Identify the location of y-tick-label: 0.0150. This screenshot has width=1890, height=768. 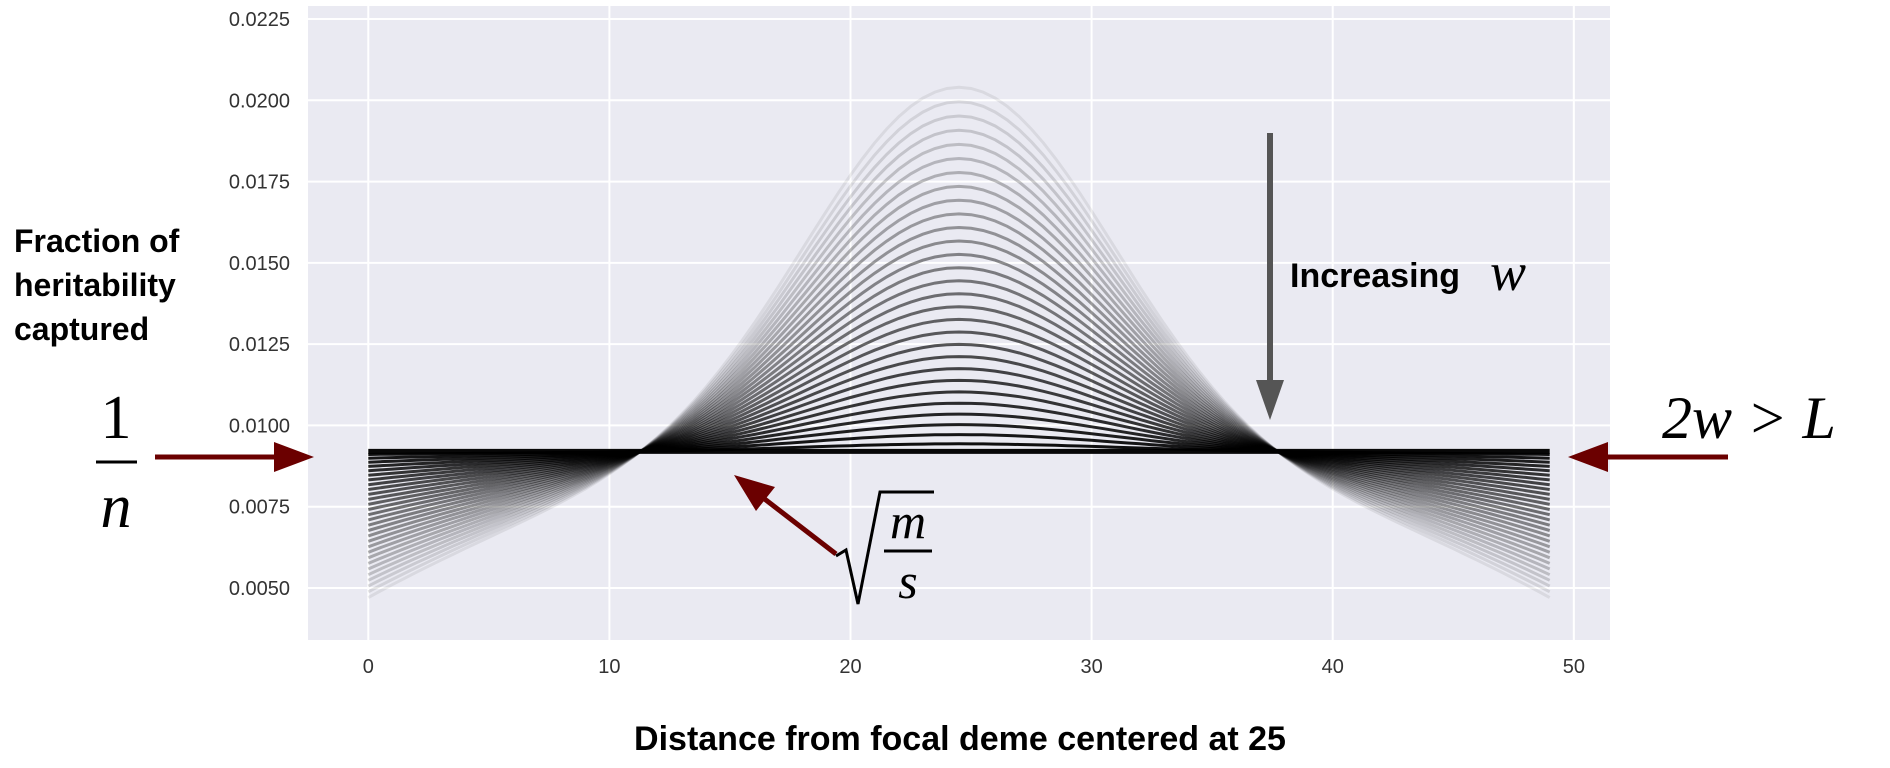
(259, 264).